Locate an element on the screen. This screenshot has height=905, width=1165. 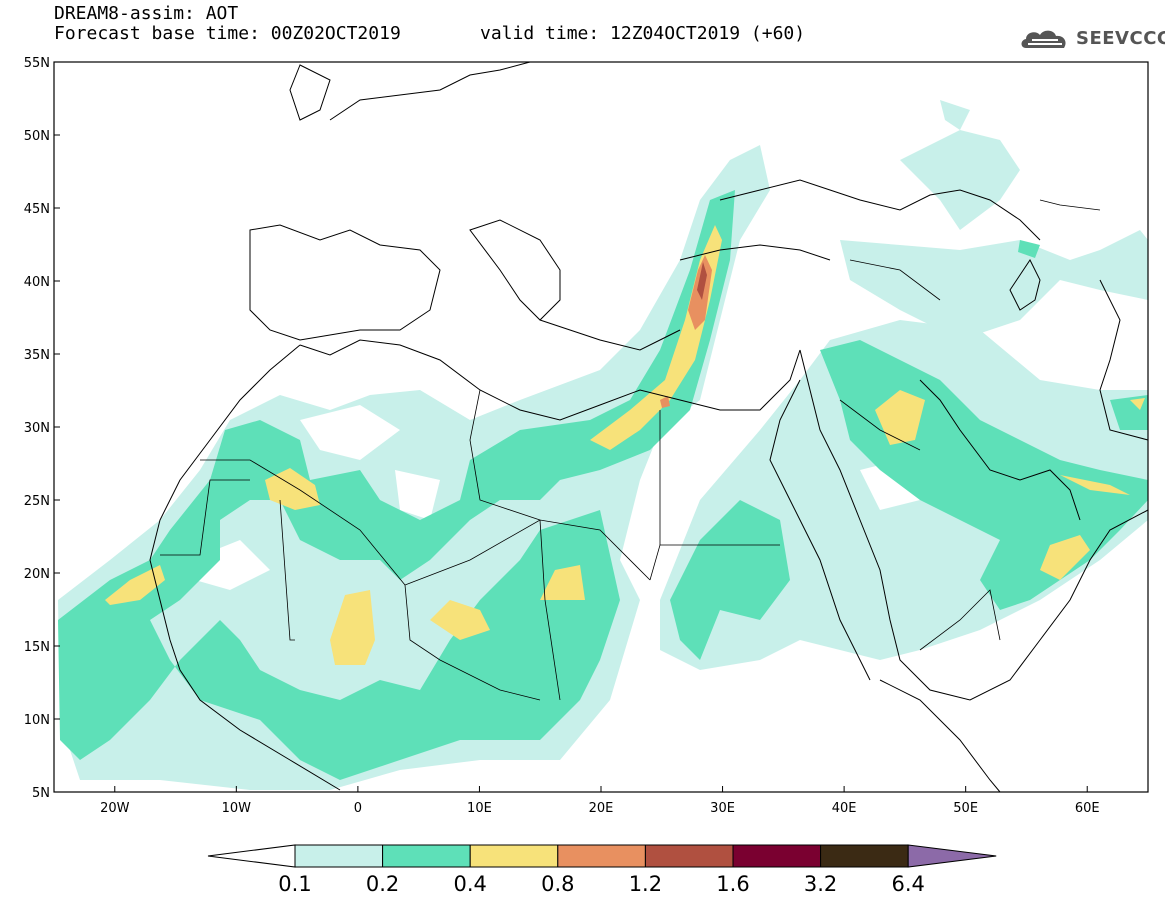
colorbar-label: 1.6 is located at coordinates (732, 884).